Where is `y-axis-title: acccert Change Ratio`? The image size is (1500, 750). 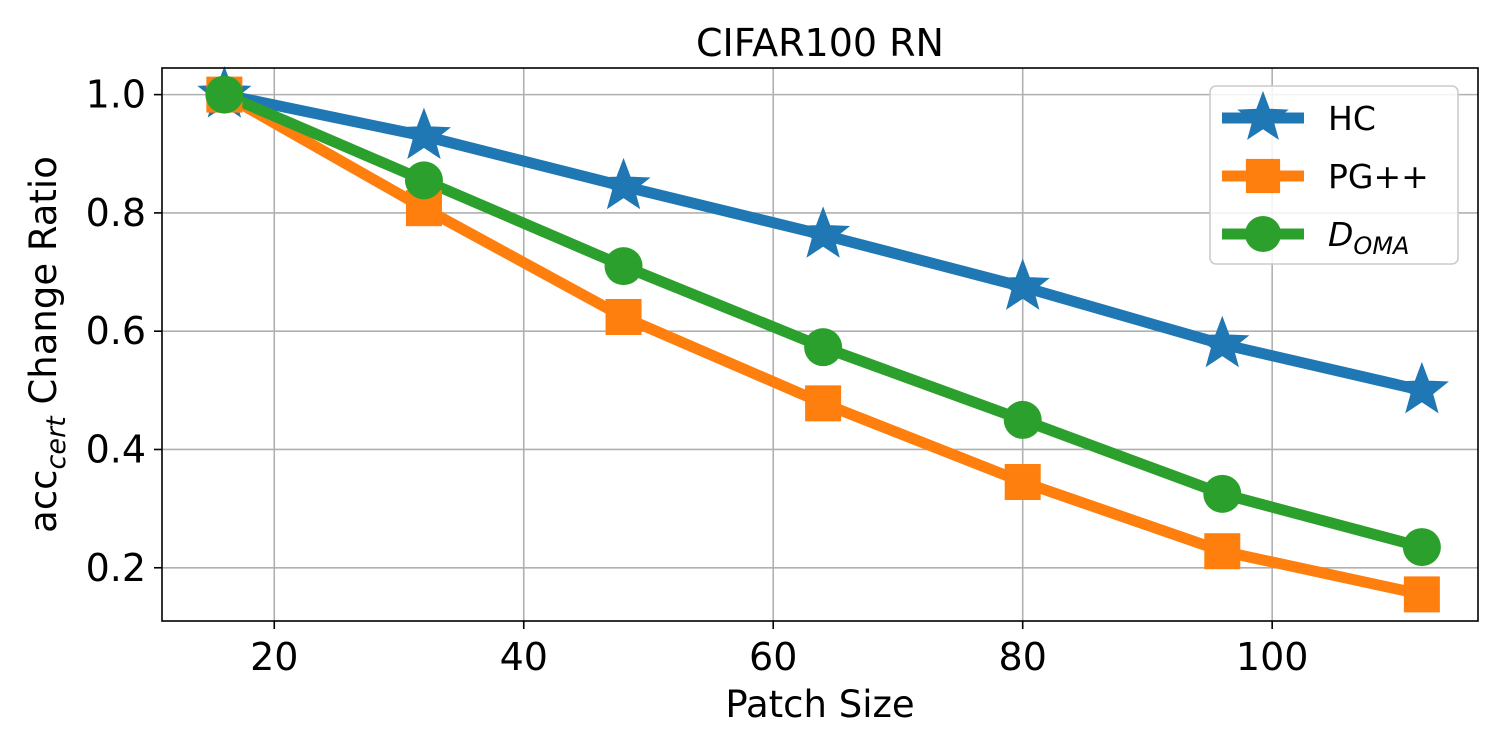
y-axis-title: acccert Change Ratio is located at coordinates (47, 344).